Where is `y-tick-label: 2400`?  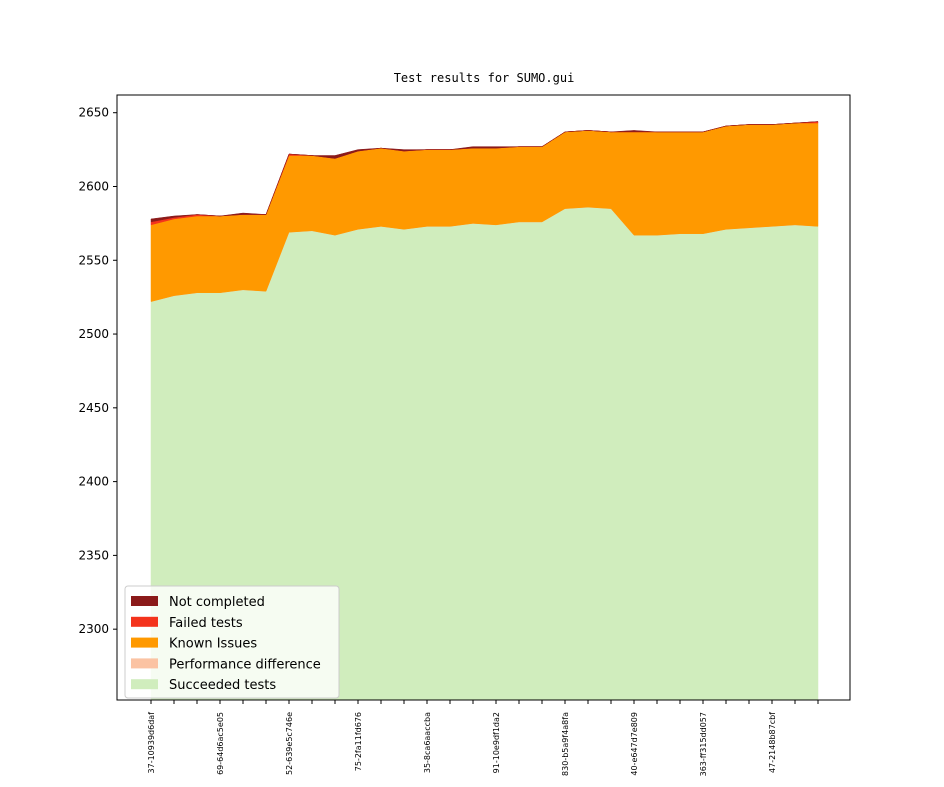 y-tick-label: 2400 is located at coordinates (93, 482).